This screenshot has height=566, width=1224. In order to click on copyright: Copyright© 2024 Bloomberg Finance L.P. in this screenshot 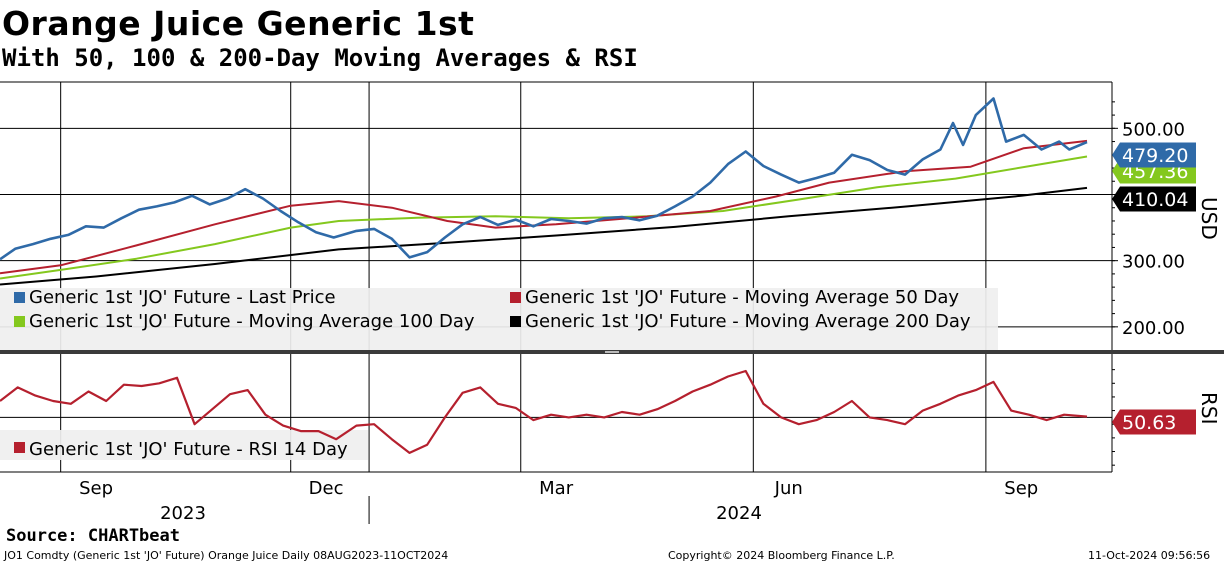, I will do `click(781, 555)`.